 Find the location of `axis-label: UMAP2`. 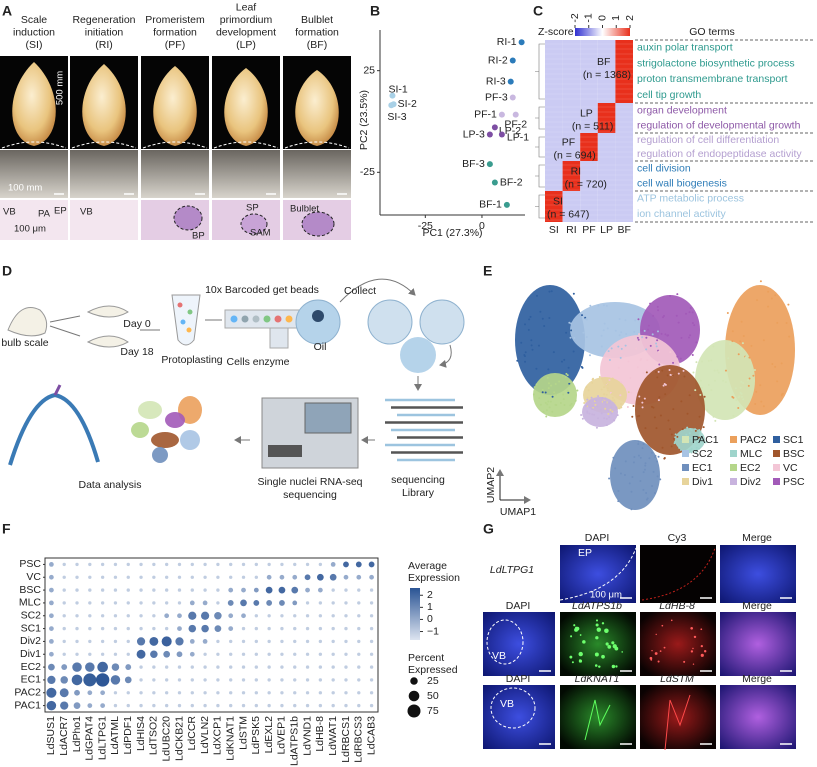

axis-label: UMAP2 is located at coordinates (491, 485).